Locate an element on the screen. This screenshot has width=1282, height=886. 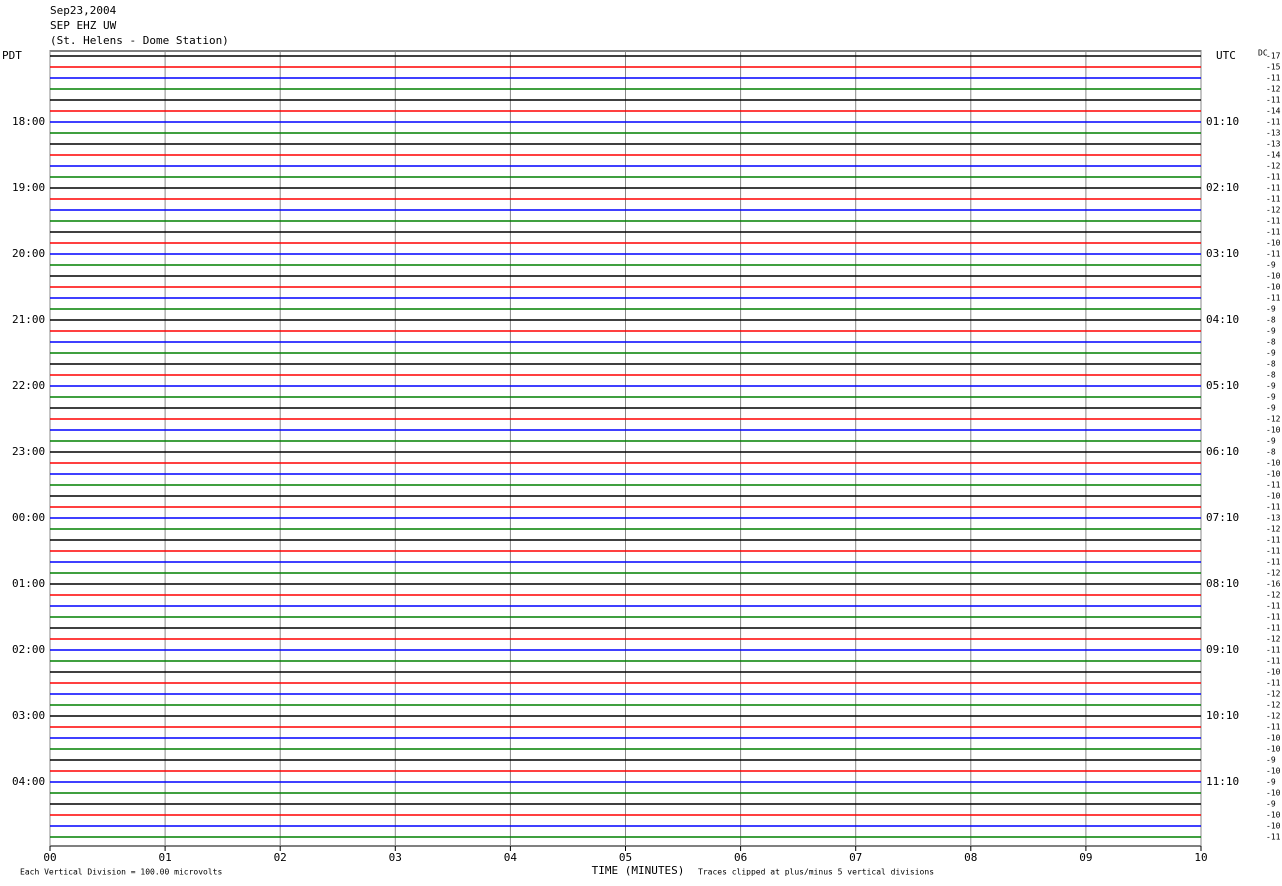
x-tick-label: 08 is located at coordinates (970, 857).